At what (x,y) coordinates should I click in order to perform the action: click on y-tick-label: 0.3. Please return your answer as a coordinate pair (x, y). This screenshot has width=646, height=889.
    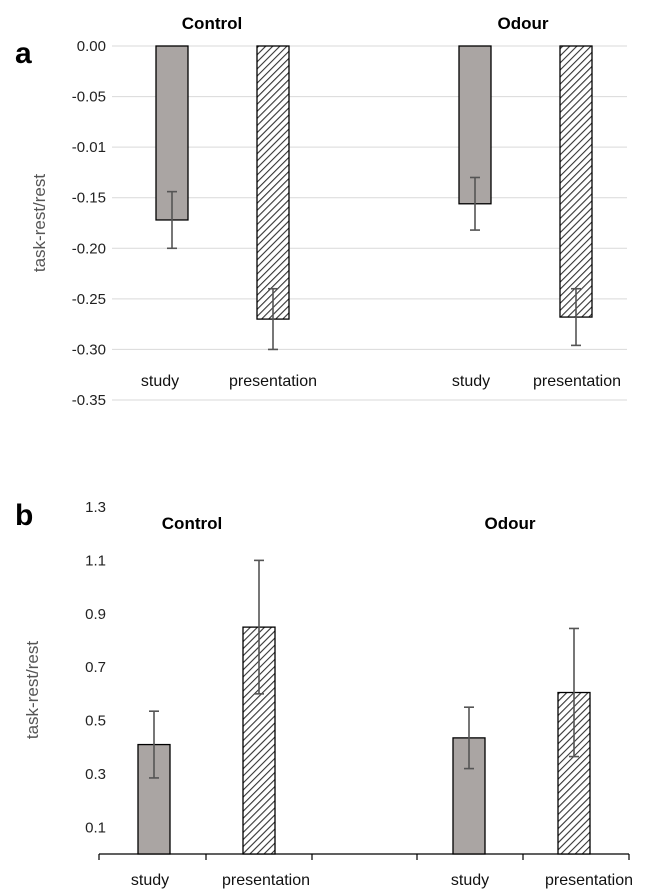
    Looking at the image, I should click on (95, 774).